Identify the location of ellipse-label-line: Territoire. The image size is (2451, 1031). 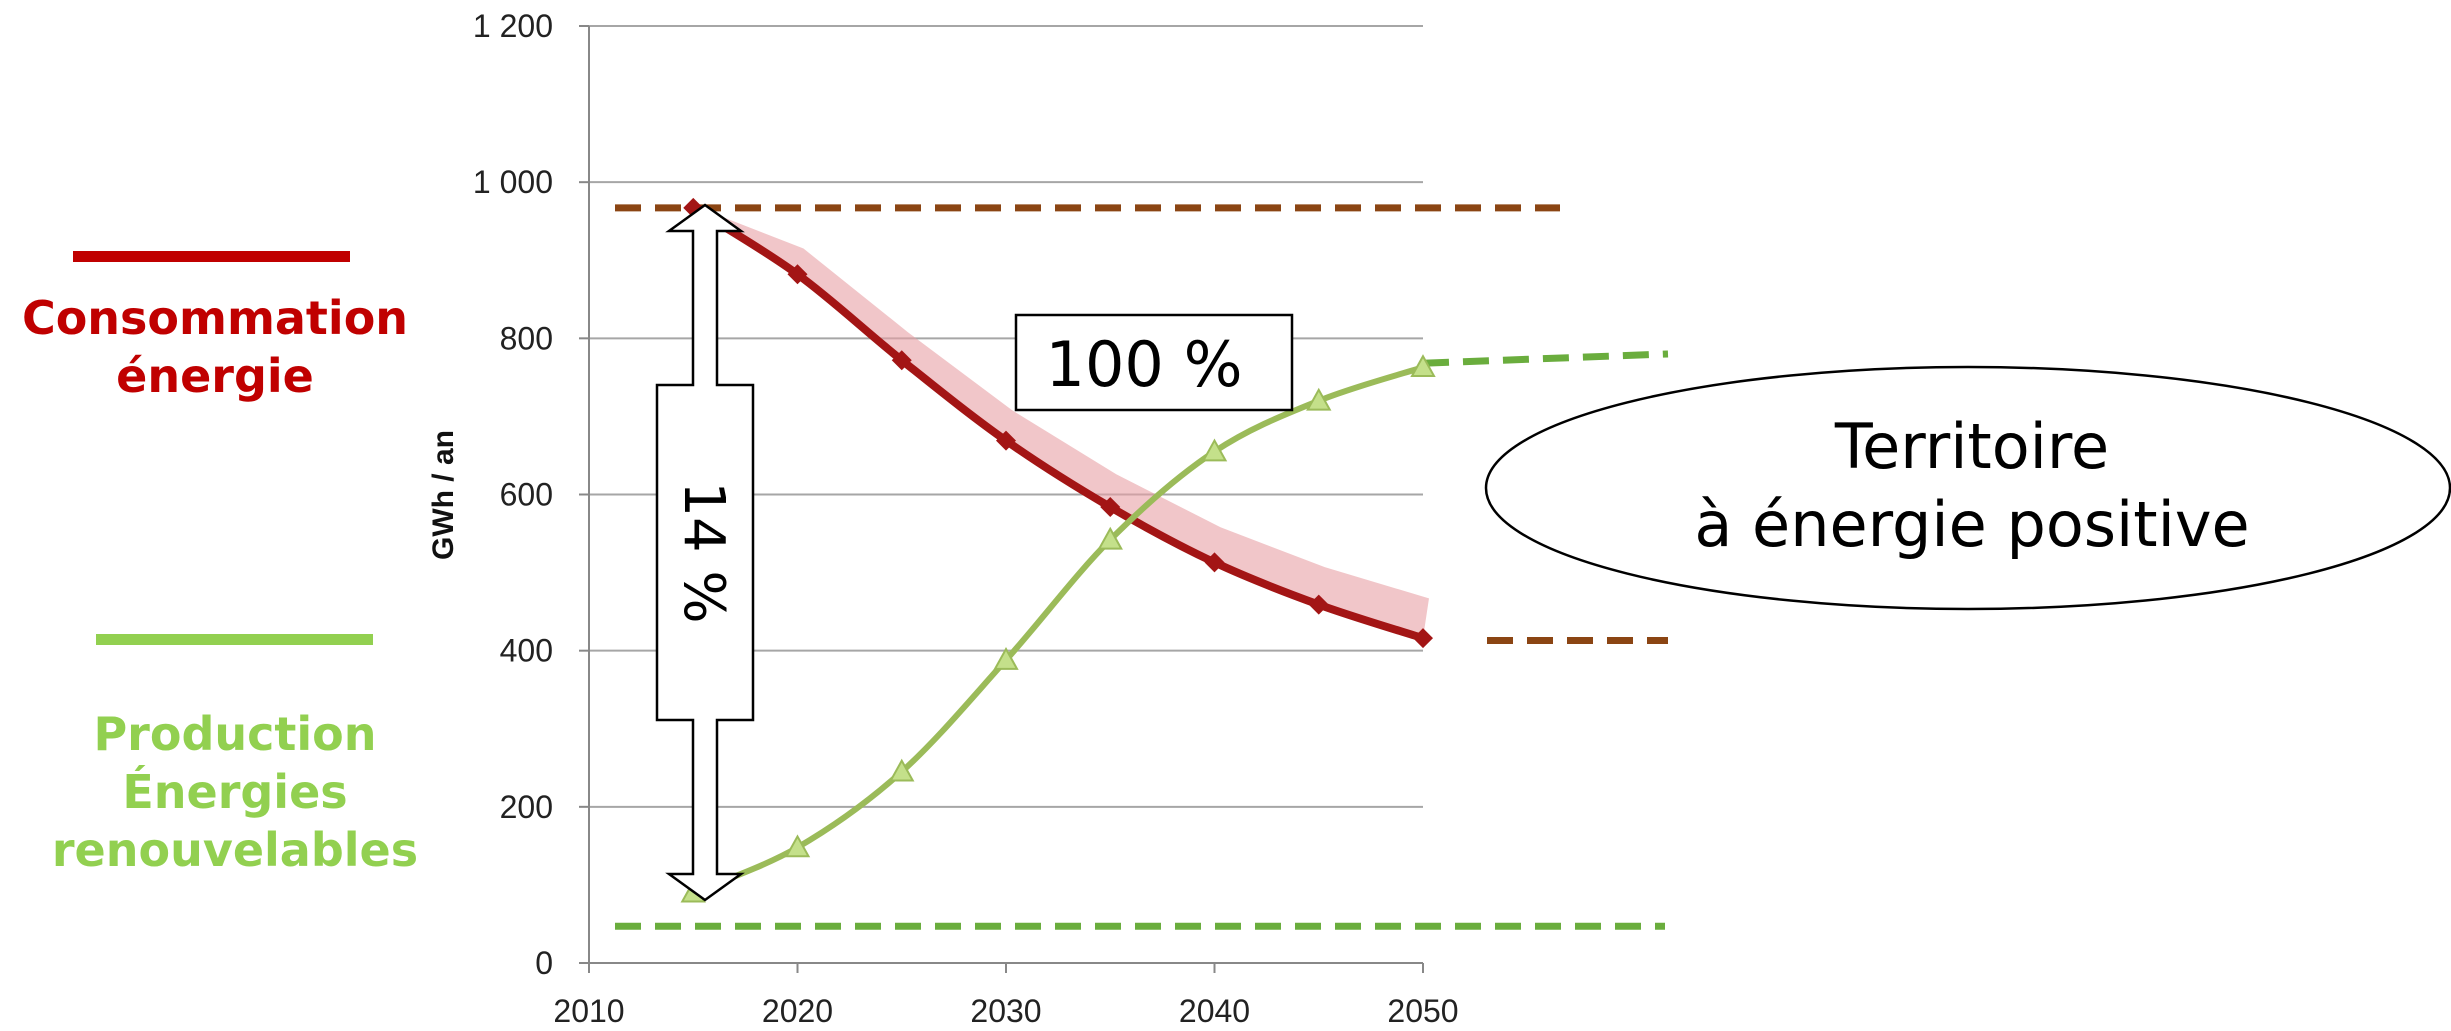
(1971, 446).